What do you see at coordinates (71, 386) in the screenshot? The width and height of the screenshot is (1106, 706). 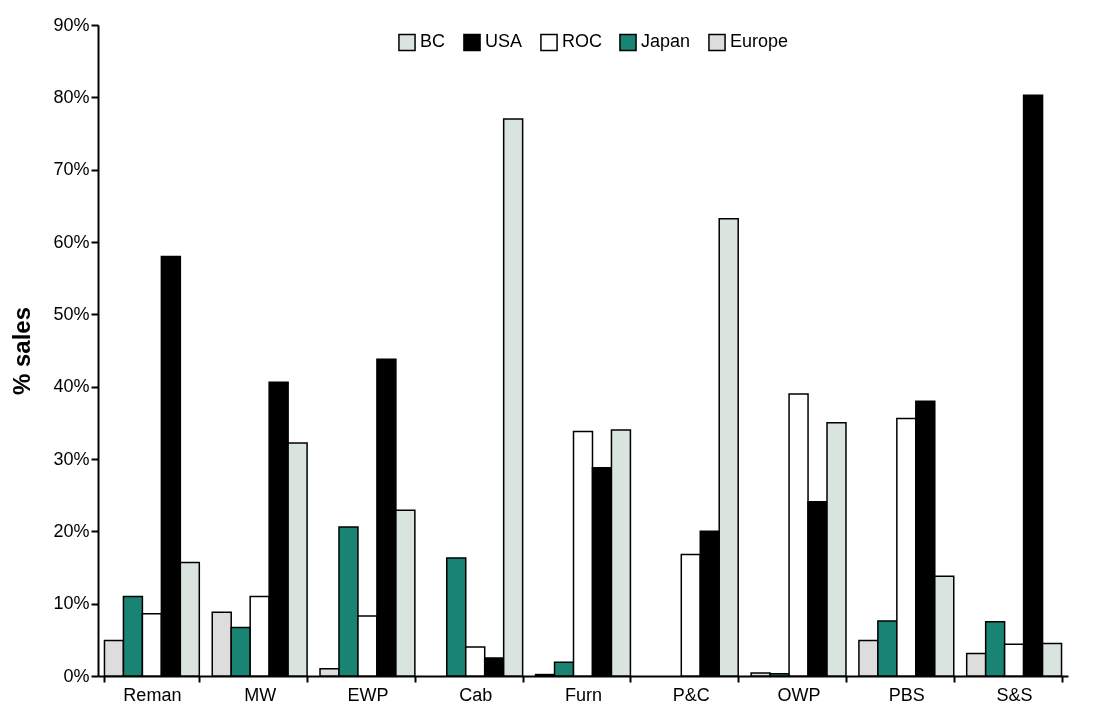 I see `y-tick-label: 40%` at bounding box center [71, 386].